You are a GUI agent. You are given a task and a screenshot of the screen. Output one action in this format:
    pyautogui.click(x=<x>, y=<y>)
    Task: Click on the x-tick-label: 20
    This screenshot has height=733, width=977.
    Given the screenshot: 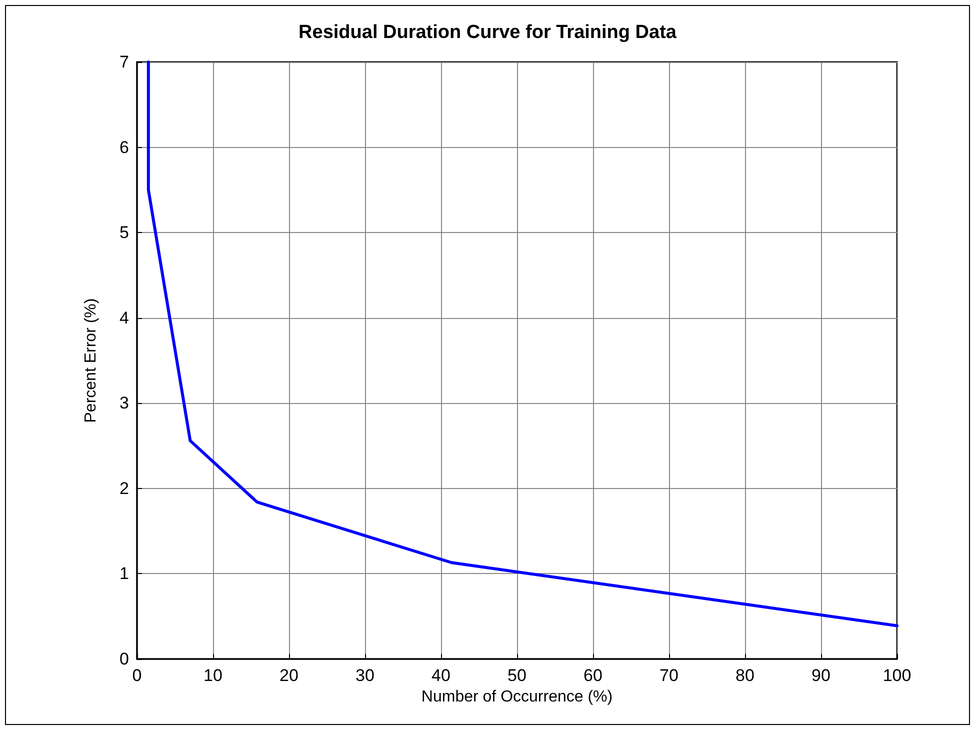 What is the action you would take?
    pyautogui.click(x=289, y=675)
    